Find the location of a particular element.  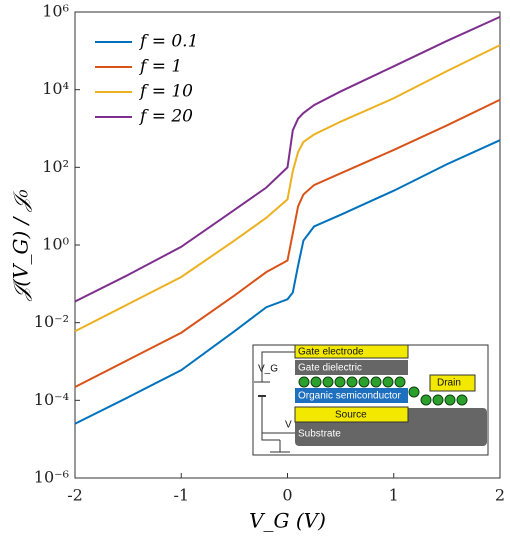

x-tick-label: -1 is located at coordinates (181, 495).